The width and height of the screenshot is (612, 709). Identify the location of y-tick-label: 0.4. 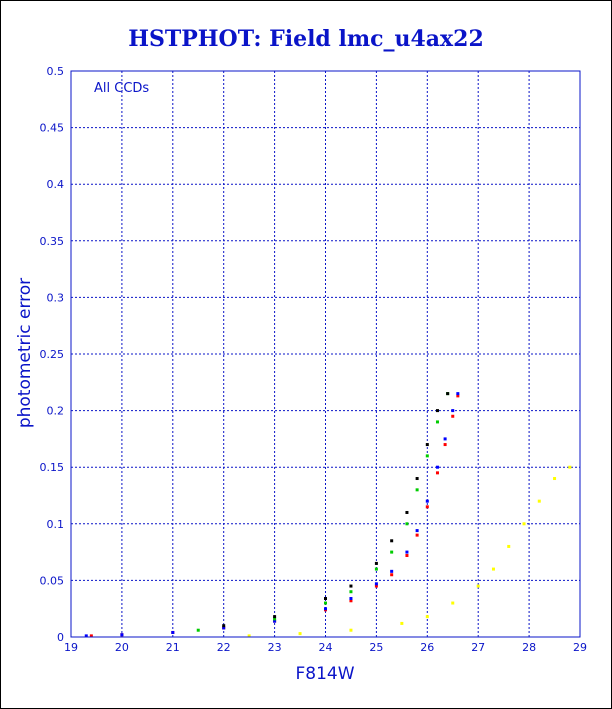
(56, 184).